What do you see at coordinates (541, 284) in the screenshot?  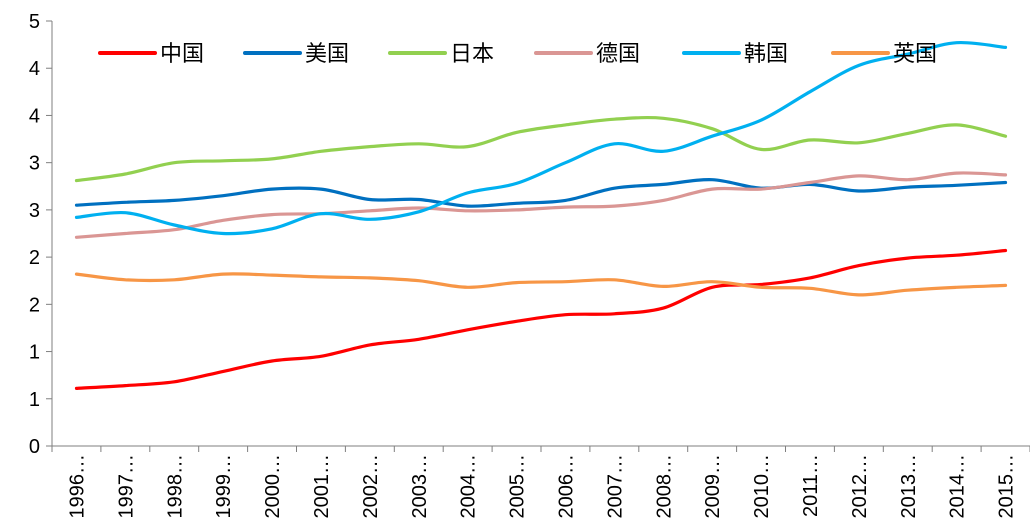 I see `series-line-uk` at bounding box center [541, 284].